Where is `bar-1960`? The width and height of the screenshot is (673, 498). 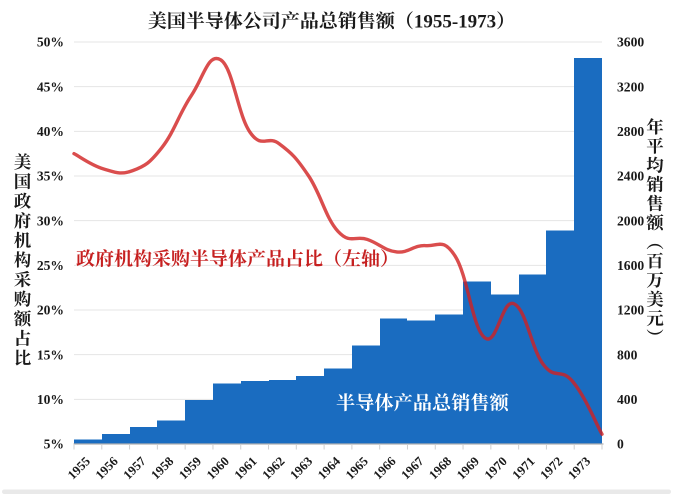
bar-1960 is located at coordinates (227, 413).